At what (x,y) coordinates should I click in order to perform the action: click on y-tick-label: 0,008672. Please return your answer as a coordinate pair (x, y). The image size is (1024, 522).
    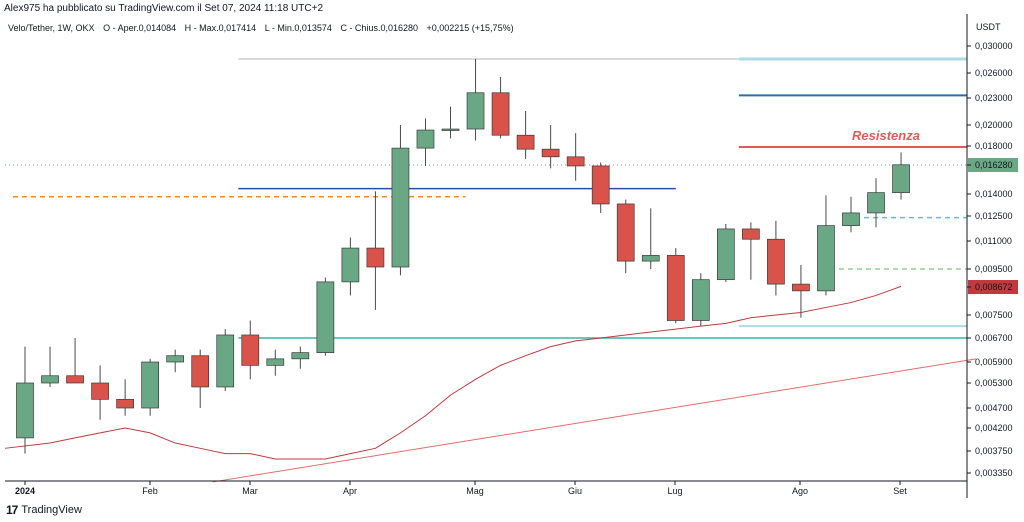
    Looking at the image, I should click on (994, 287).